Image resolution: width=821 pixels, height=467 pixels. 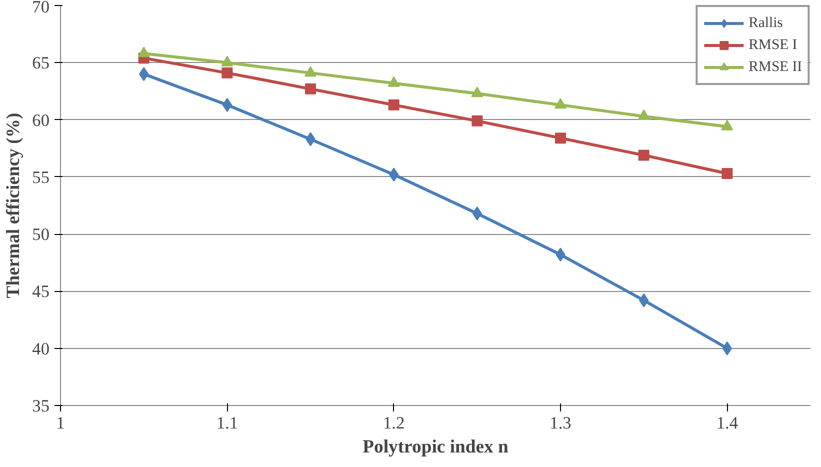 What do you see at coordinates (765, 23) in the screenshot?
I see `legend-label: Rallis` at bounding box center [765, 23].